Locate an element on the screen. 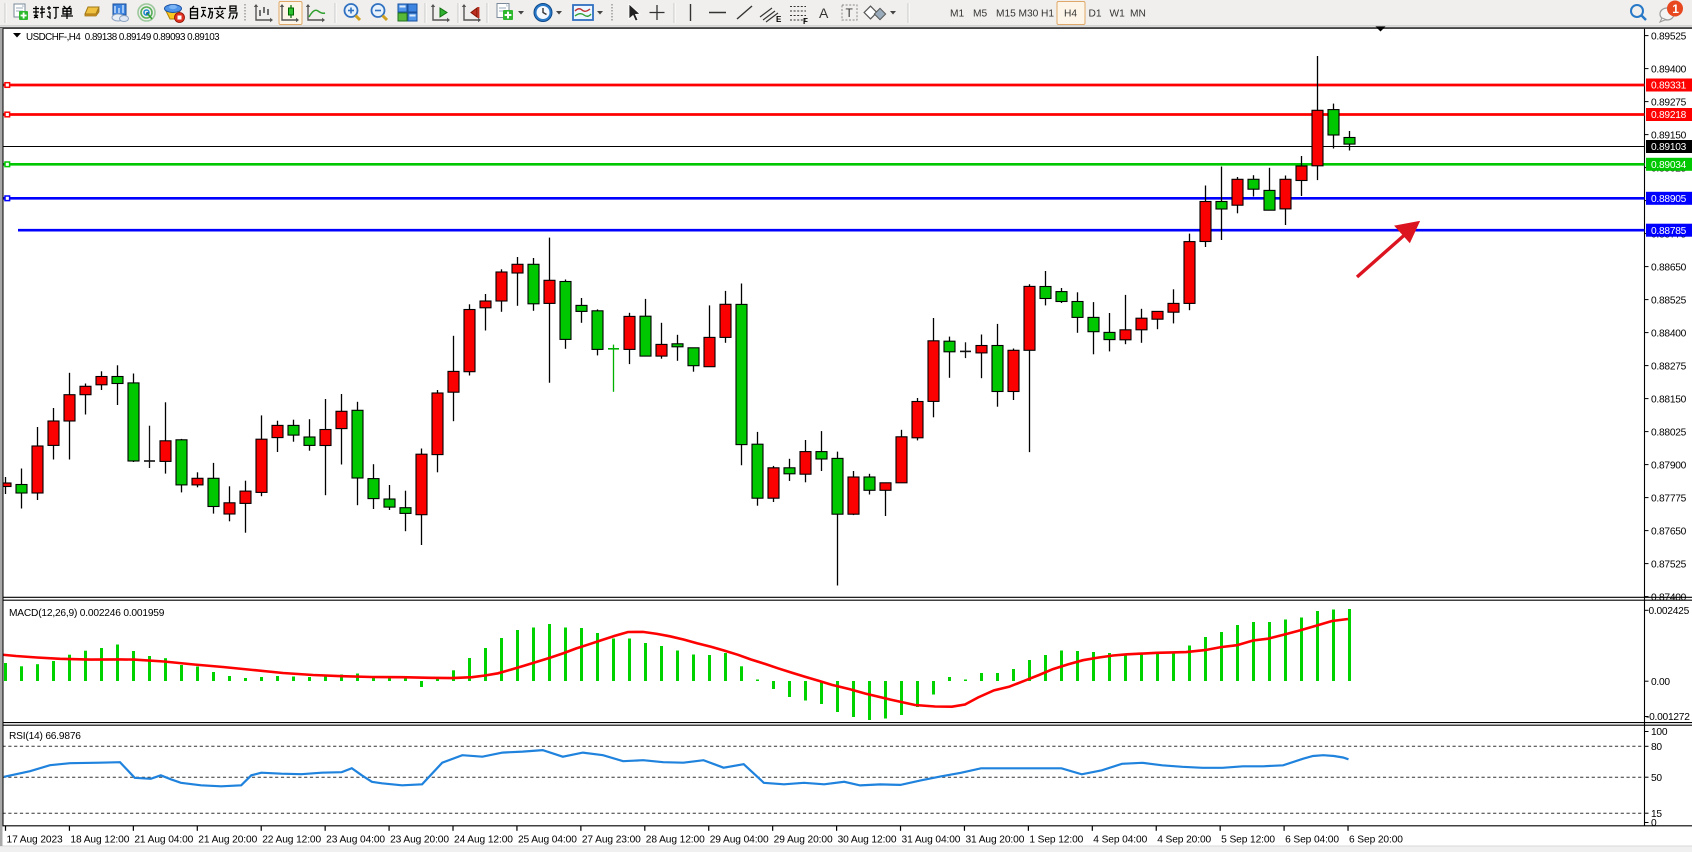 The width and height of the screenshot is (1692, 852). svg-text: 23 Aug 04:00 is located at coordinates (355, 840).